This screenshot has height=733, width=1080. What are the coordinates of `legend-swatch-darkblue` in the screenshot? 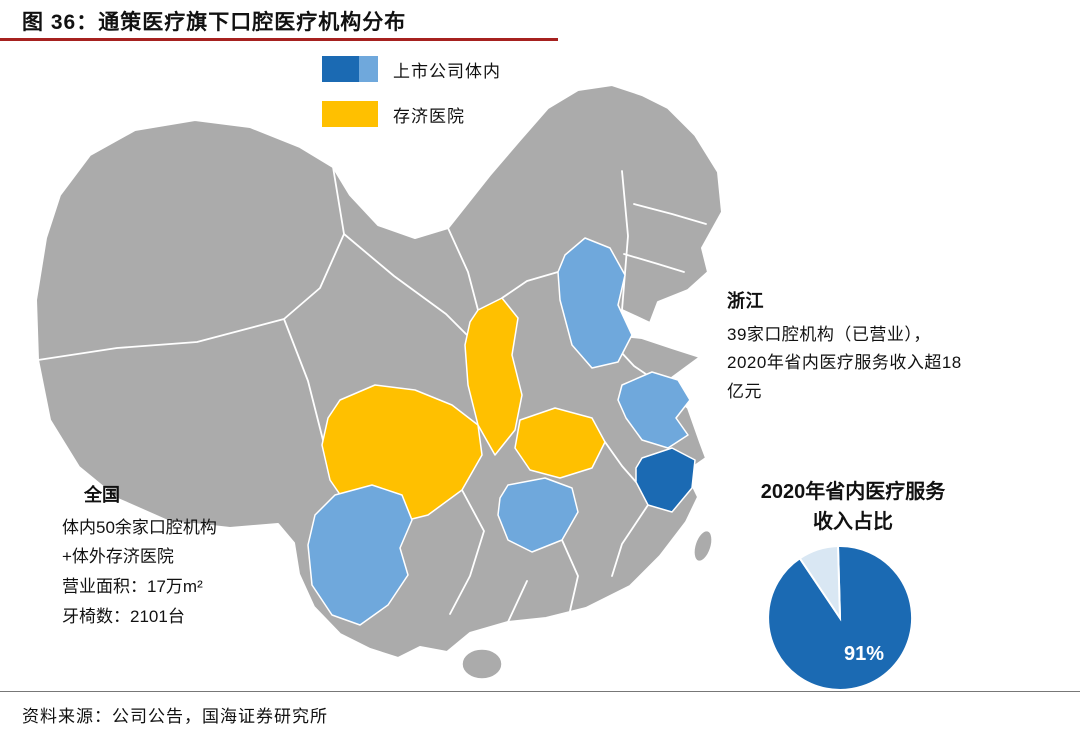 It's located at (340, 69).